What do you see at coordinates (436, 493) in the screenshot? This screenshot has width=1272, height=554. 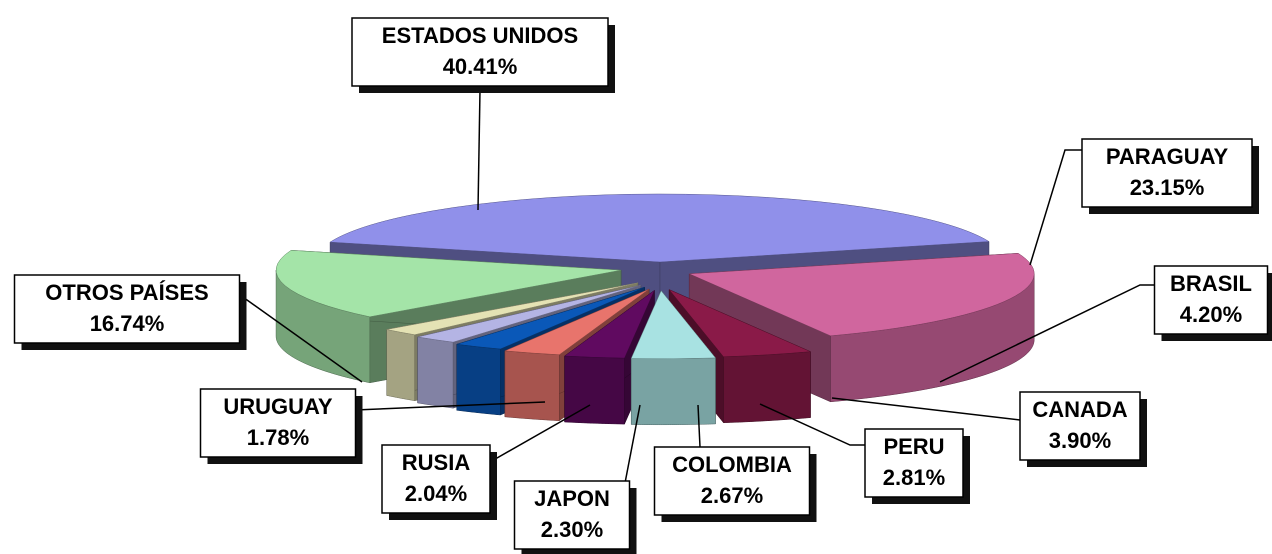 I see `label-value: 2.04%` at bounding box center [436, 493].